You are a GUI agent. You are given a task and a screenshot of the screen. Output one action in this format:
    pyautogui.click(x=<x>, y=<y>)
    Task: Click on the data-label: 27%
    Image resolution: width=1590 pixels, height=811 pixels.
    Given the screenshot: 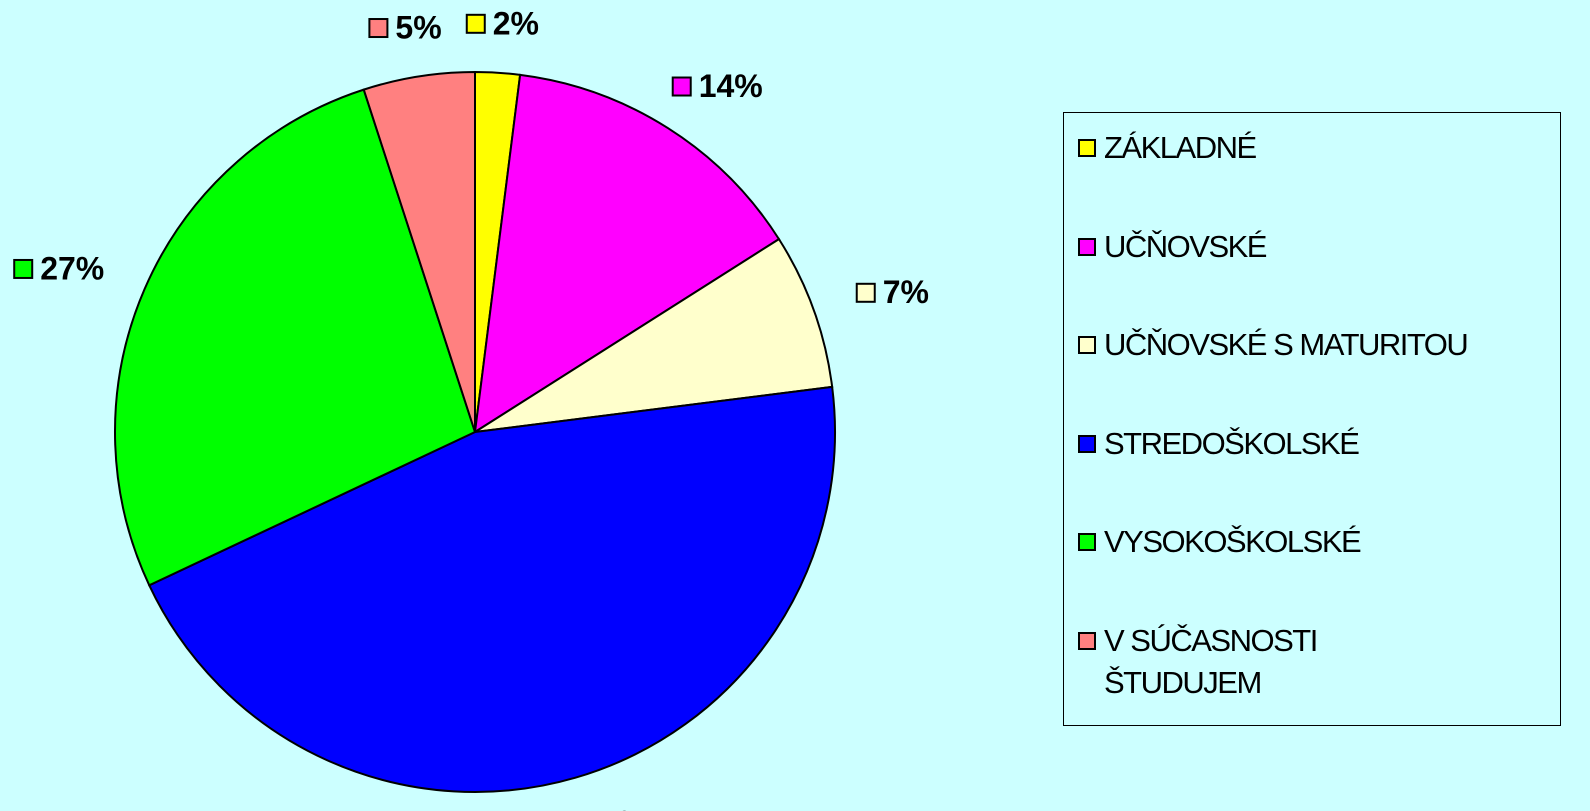 What is the action you would take?
    pyautogui.click(x=58, y=268)
    